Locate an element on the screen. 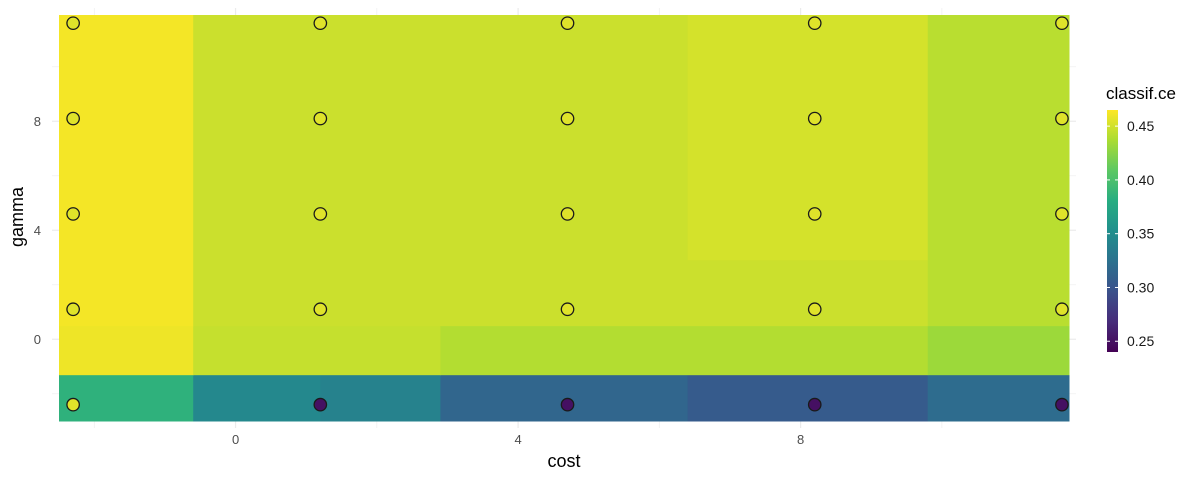 The width and height of the screenshot is (1200, 480). y-tick-label: 8 is located at coordinates (37, 121).